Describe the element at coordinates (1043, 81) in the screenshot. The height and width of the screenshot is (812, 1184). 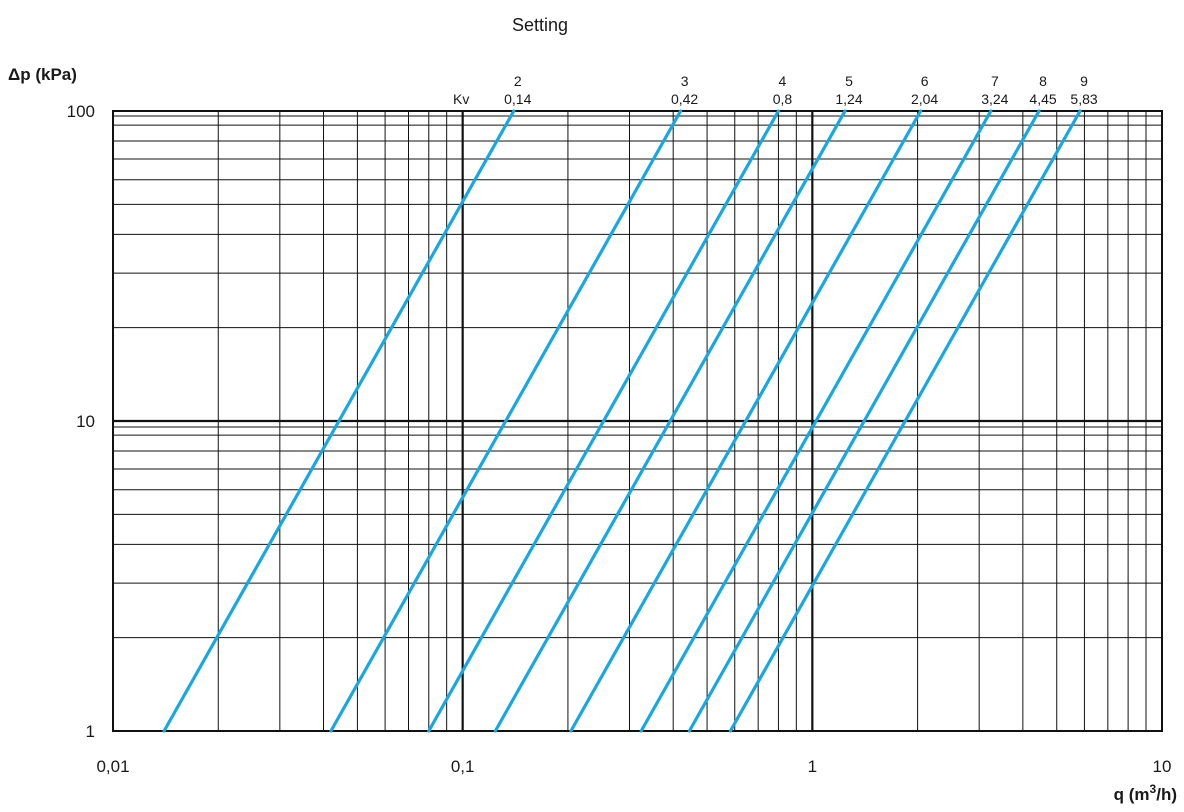
I see `setting-number-label: 8` at that location.